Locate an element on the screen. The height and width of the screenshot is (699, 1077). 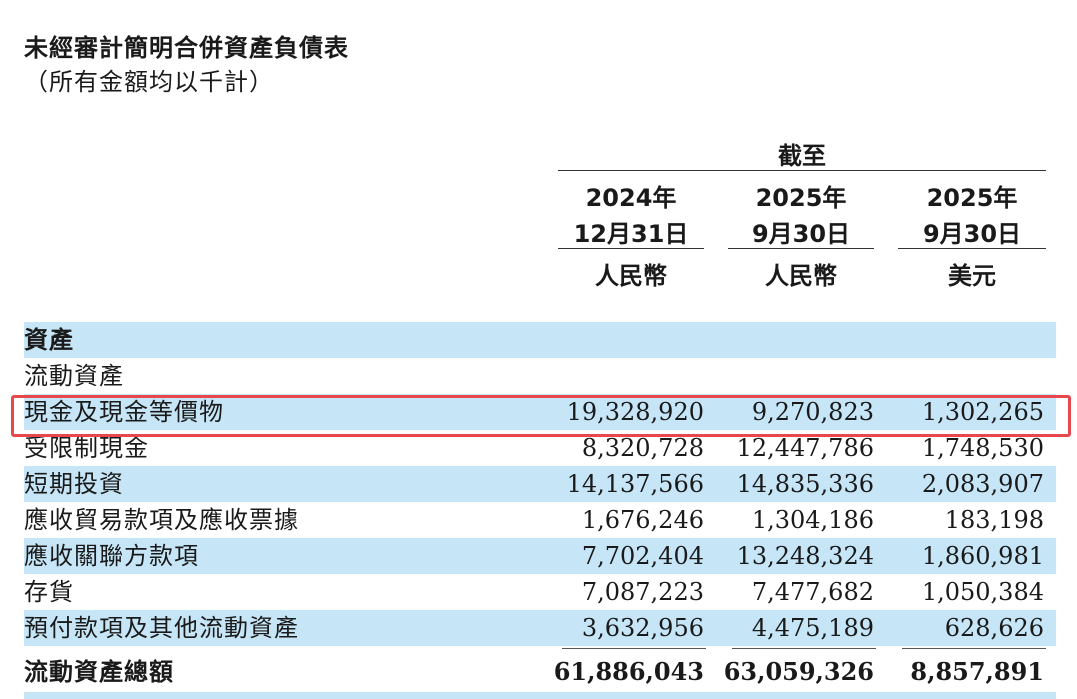
table-row: 受限制現金 8,320,728 12,447,786 1,748,530 is located at coordinates (540, 448).